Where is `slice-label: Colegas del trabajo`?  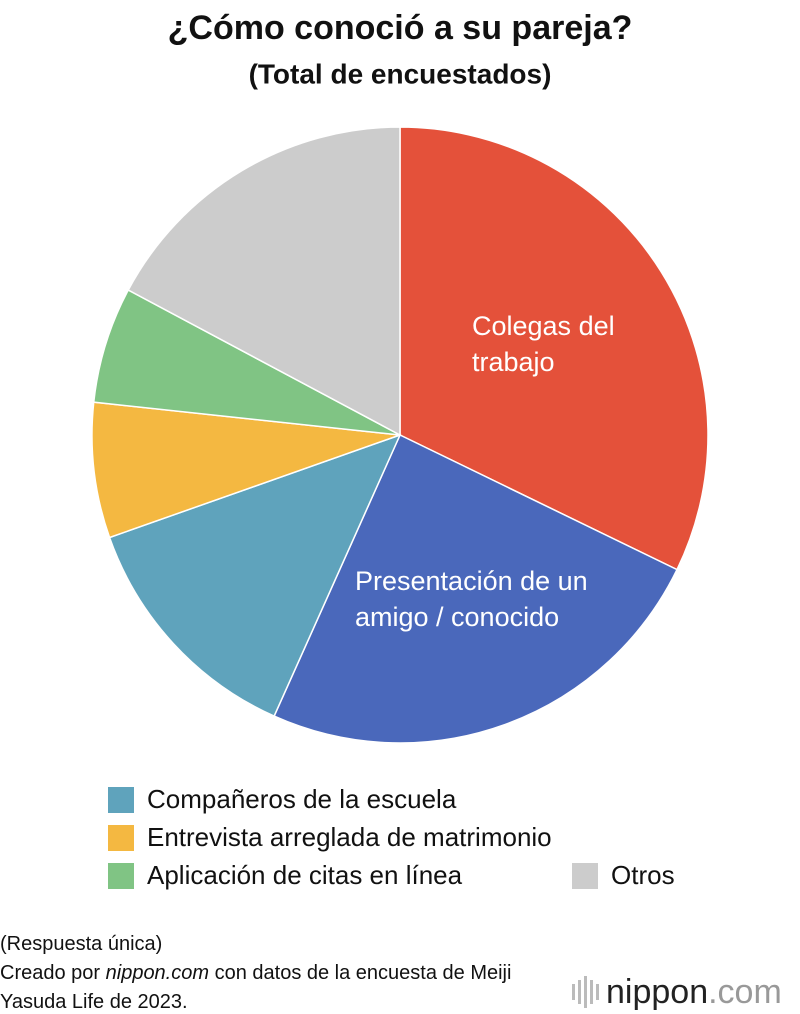 slice-label: Colegas del trabajo is located at coordinates (543, 344).